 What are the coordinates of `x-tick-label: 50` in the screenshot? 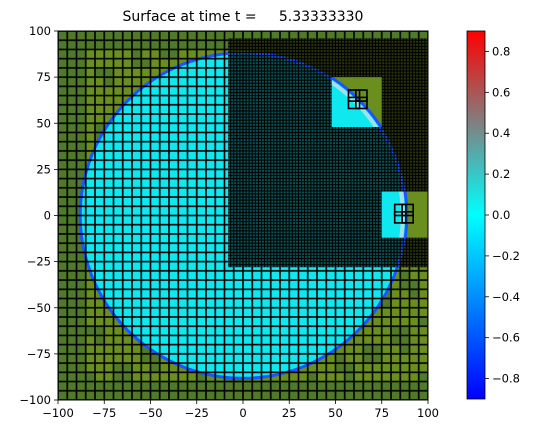 It's located at (335, 413).